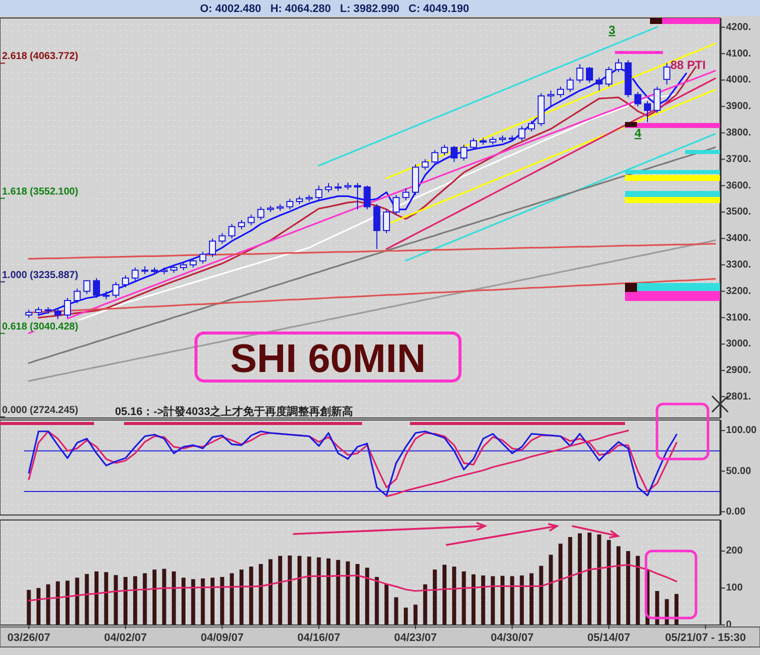 The height and width of the screenshot is (655, 760). What do you see at coordinates (739, 80) in the screenshot?
I see `y-tick-label: 4000.` at bounding box center [739, 80].